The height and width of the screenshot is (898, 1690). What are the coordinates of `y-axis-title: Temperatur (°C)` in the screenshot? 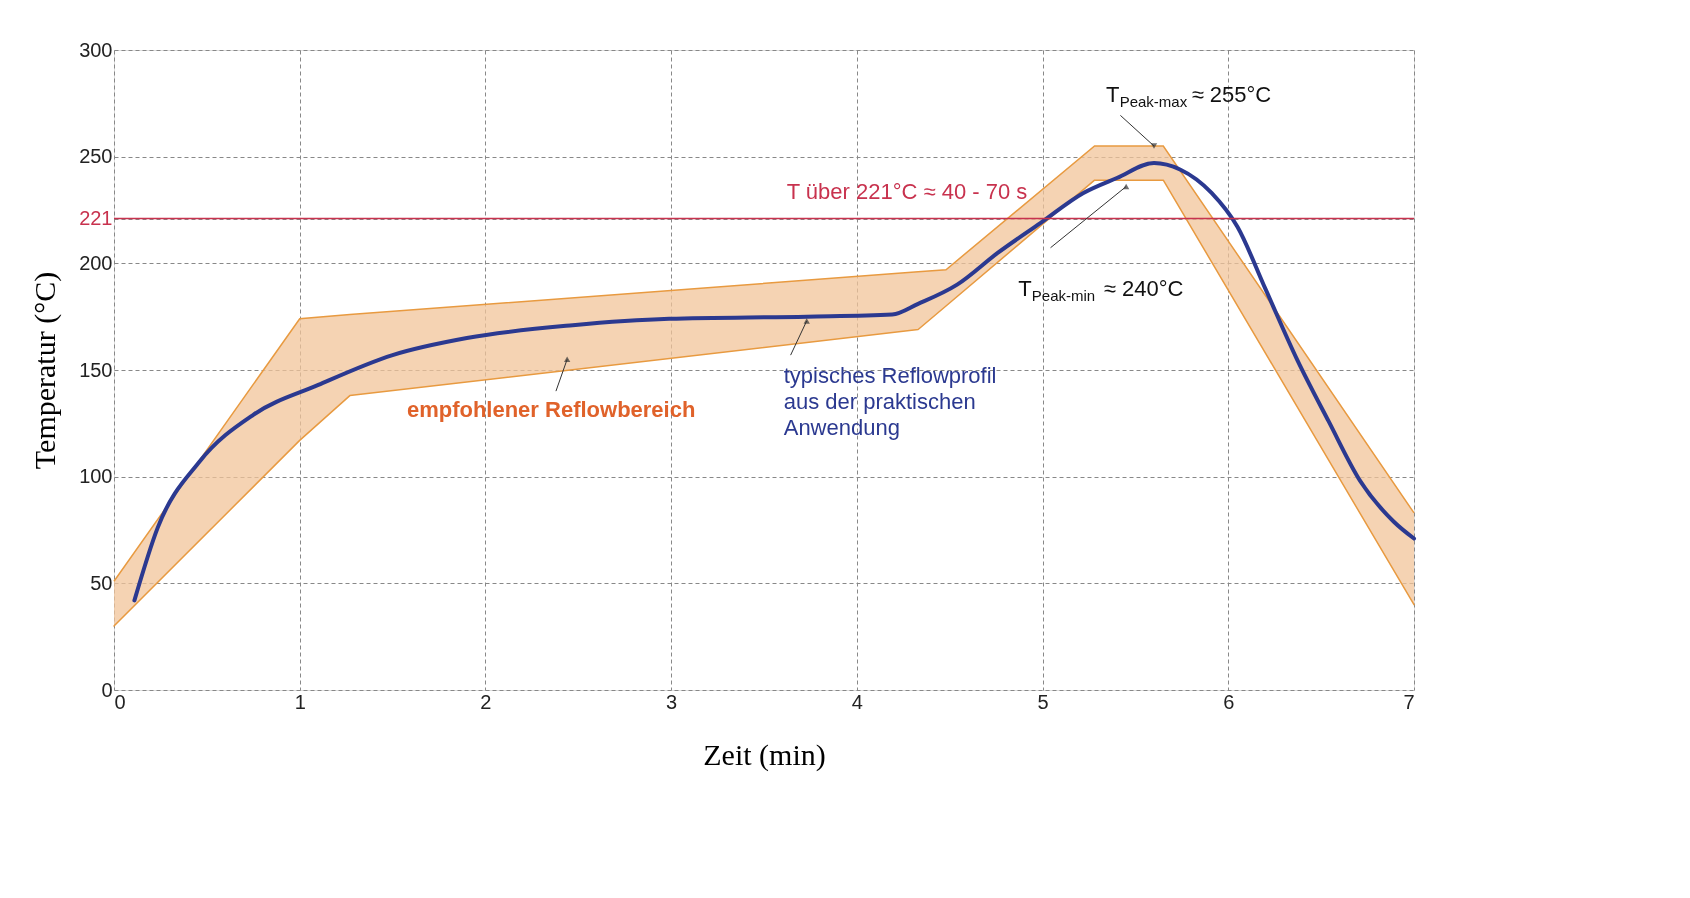 It's located at (45, 370).